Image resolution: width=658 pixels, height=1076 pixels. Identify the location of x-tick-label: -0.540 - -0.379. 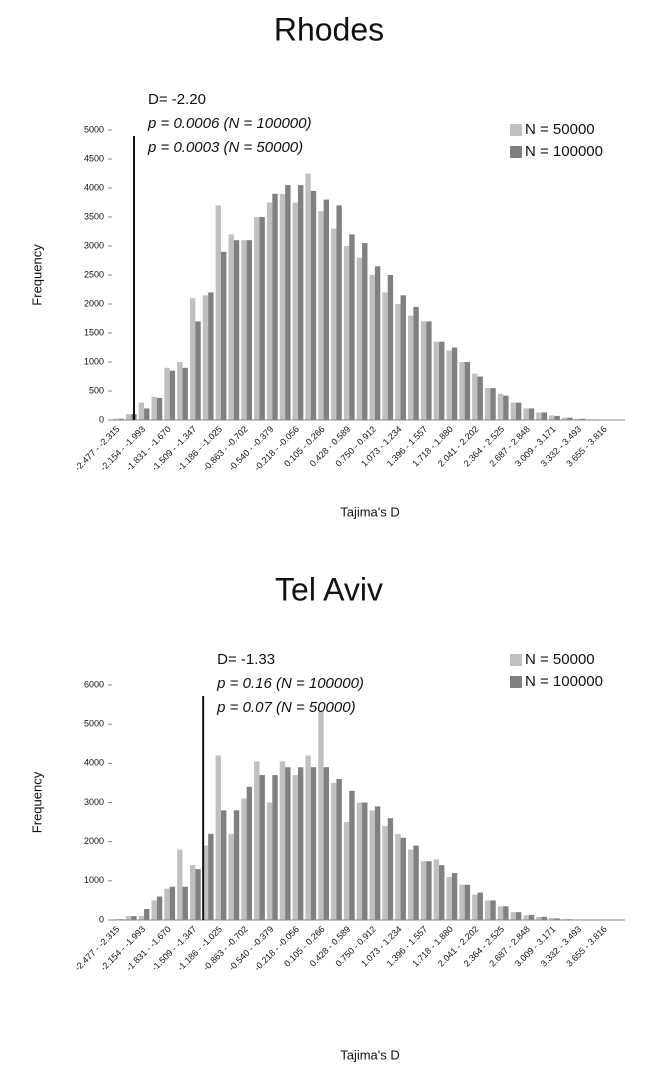
(251, 448).